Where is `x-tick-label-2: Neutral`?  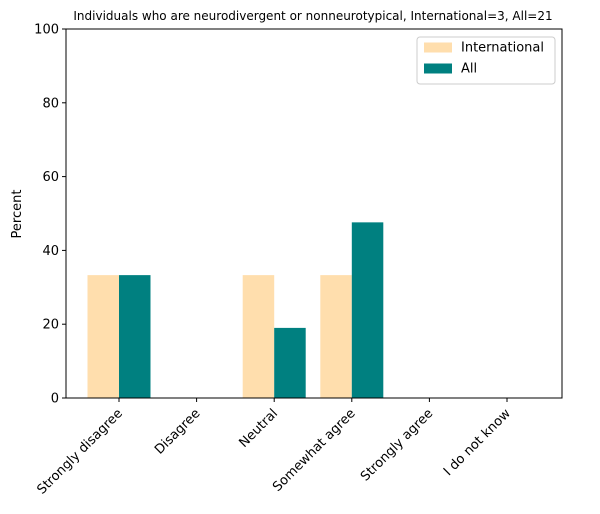
x-tick-label-2: Neutral is located at coordinates (258, 428).